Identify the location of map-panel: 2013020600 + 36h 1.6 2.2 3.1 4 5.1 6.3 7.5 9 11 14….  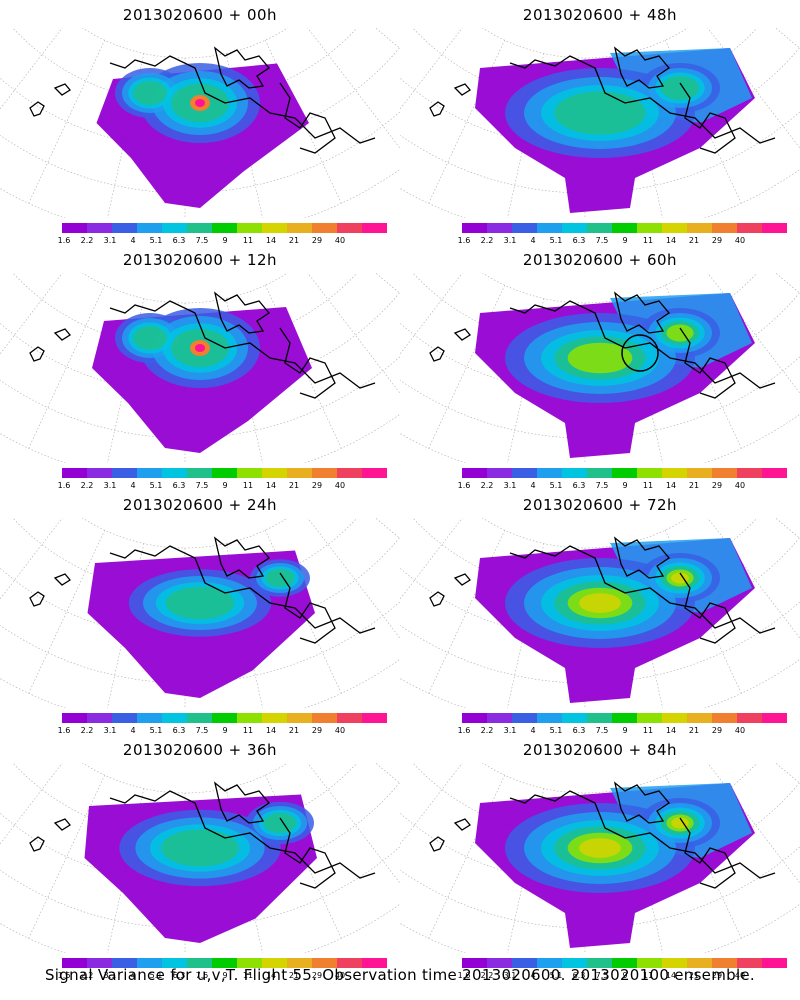
(200, 857).